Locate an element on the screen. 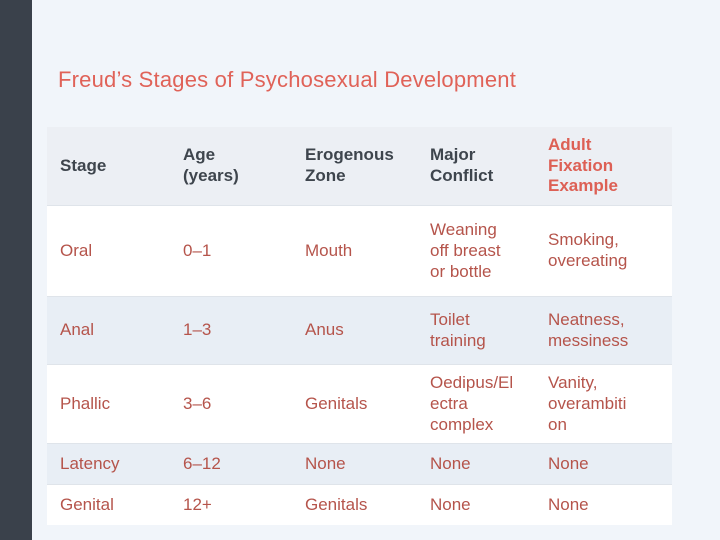 This screenshot has height=540, width=720. cell-anal-stage: Anal is located at coordinates (77, 330).